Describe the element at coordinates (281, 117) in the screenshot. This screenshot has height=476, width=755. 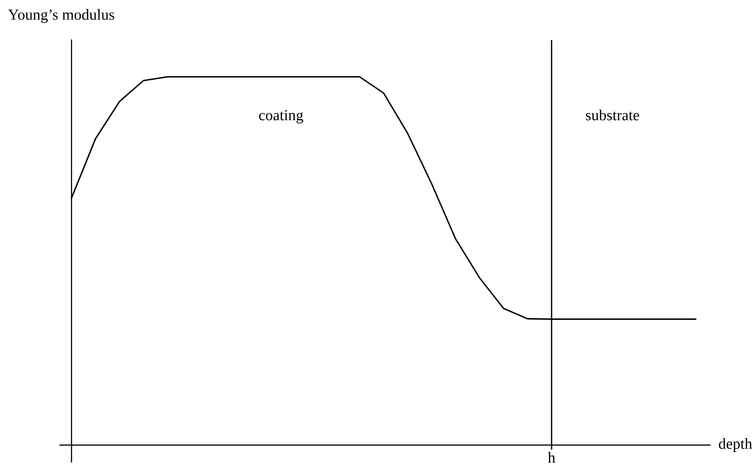
I see `annotation: coating` at that location.